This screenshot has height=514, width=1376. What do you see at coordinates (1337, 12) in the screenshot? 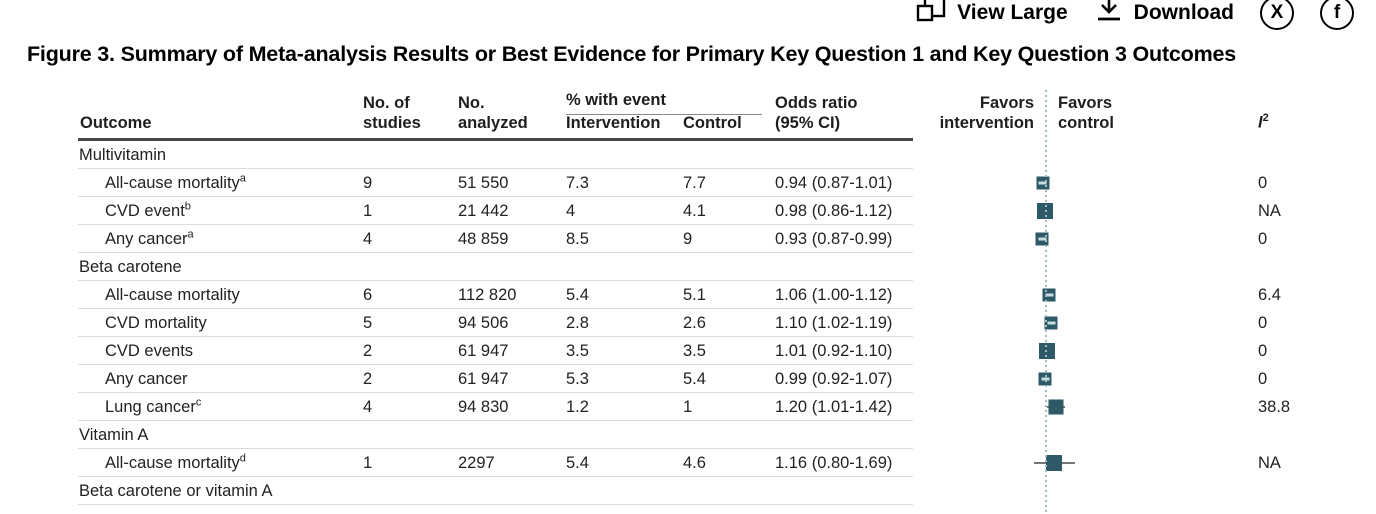
I see `facebook-icon: f` at bounding box center [1337, 12].